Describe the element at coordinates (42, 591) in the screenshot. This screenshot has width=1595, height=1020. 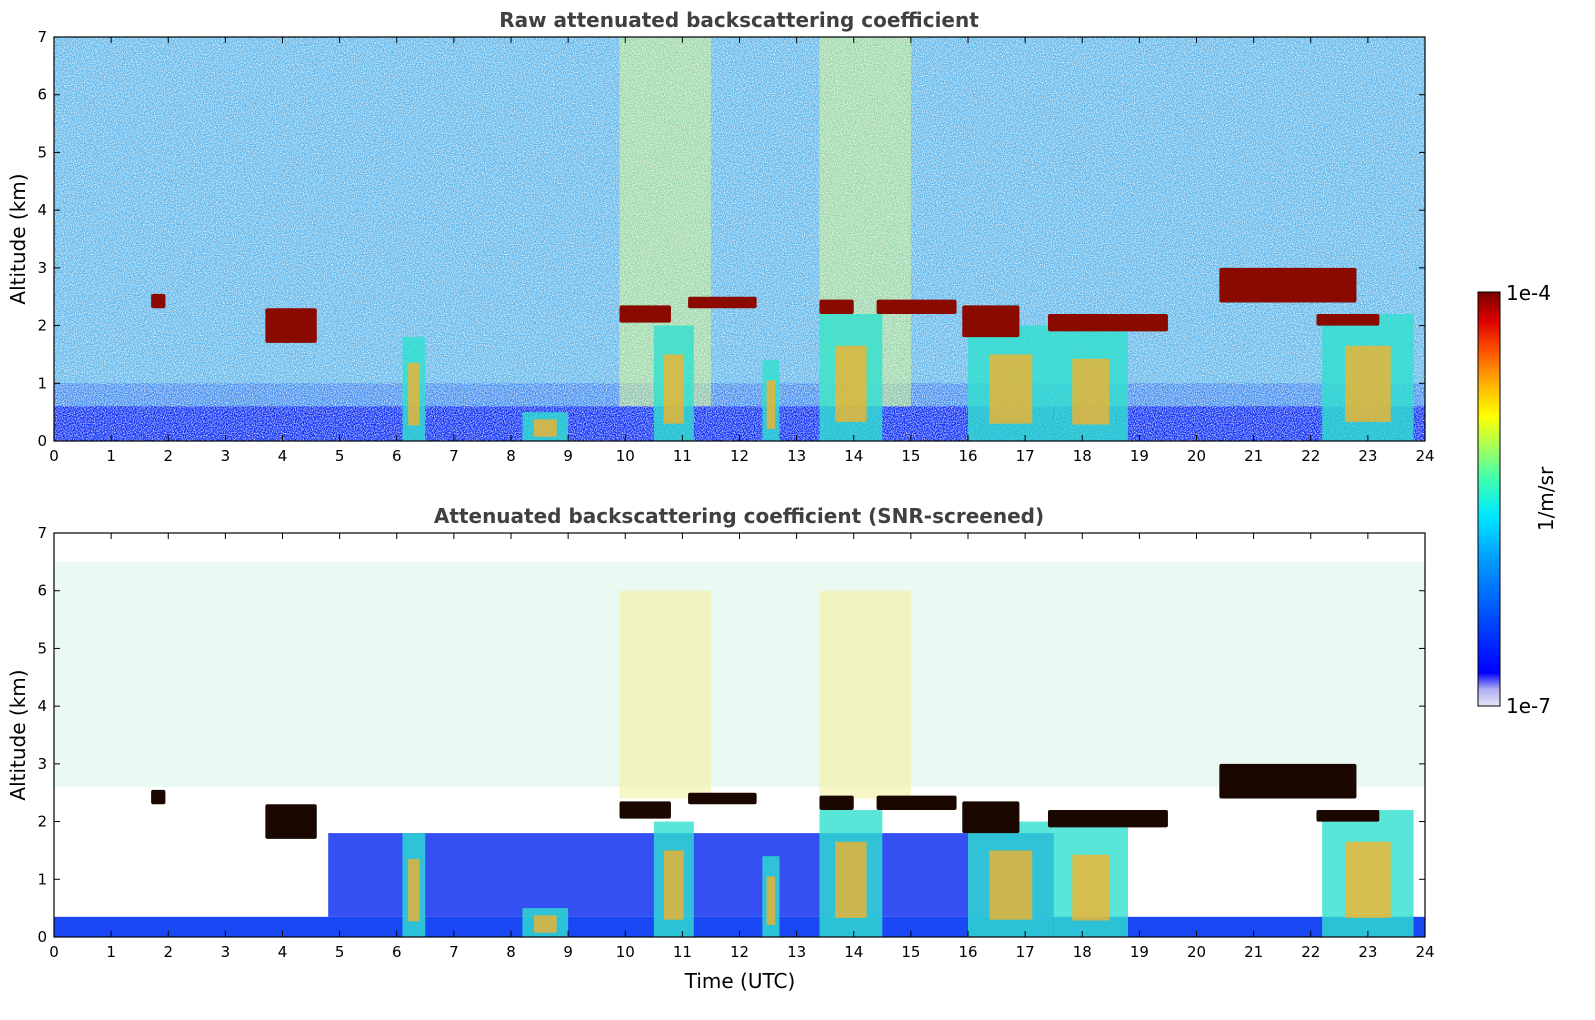
I see `y-tick-label: 6` at that location.